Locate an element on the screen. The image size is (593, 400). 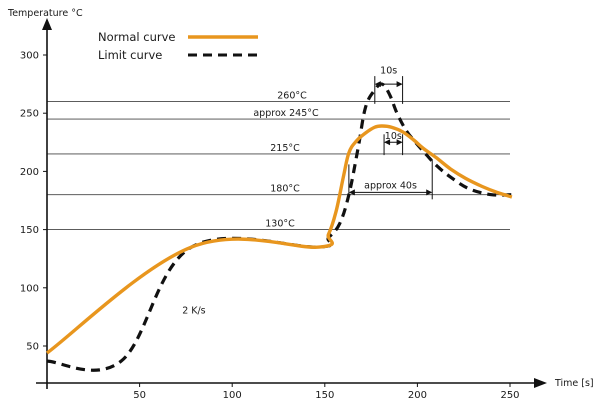
interval-annotation-1: 10s is located at coordinates (393, 143).